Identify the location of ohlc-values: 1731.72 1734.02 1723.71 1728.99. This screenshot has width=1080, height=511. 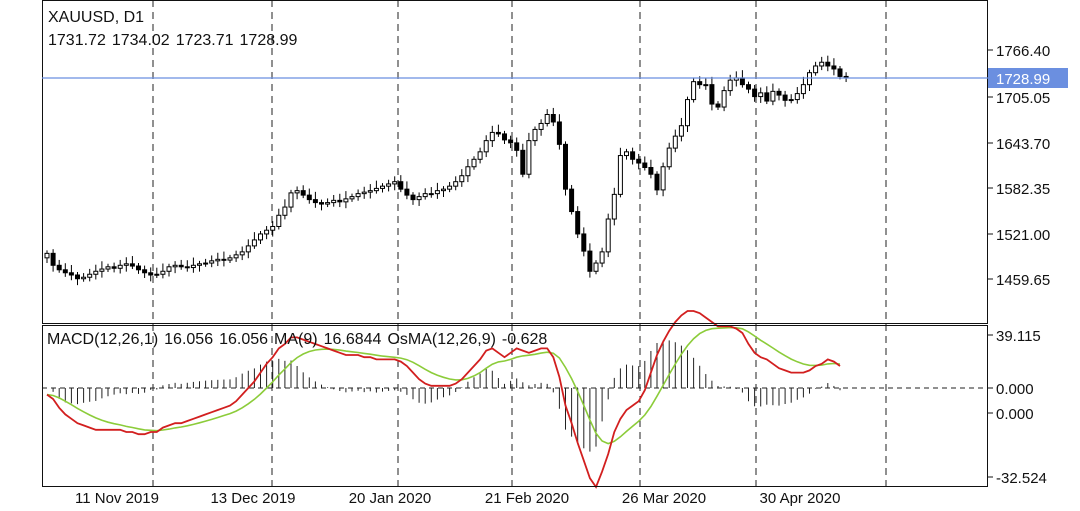
(172, 41).